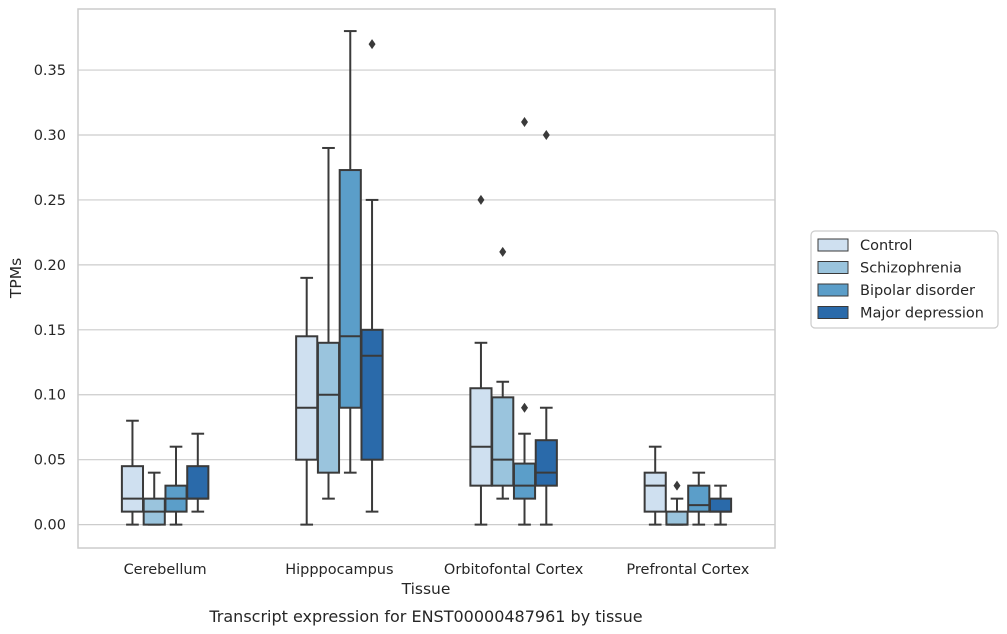 Image resolution: width=1007 pixels, height=634 pixels. Describe the element at coordinates (886, 246) in the screenshot. I see `legend-label: Control` at that location.